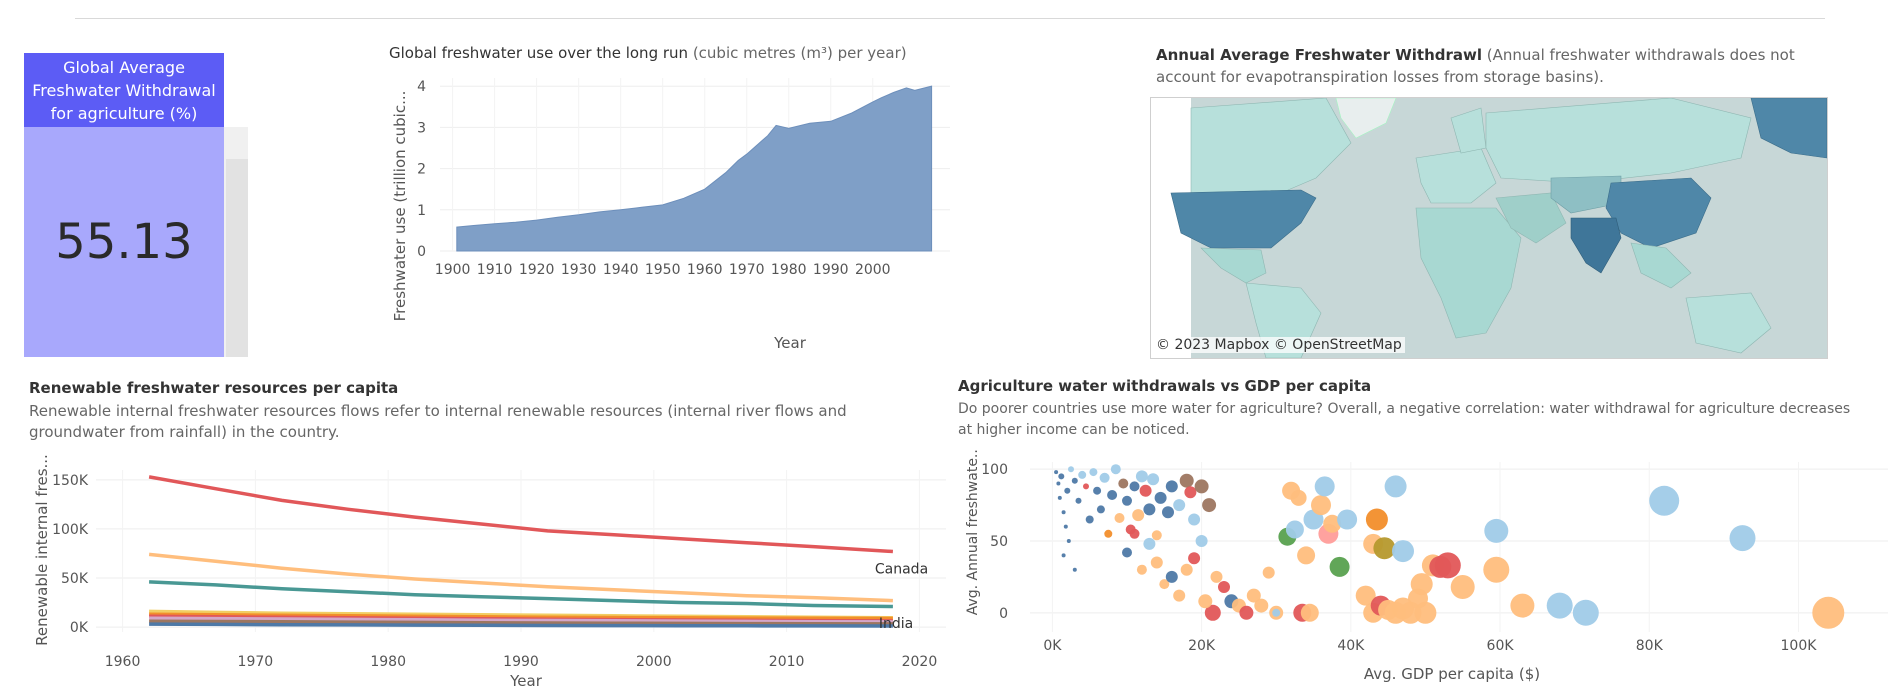  I want to click on australia-shape, so click(1728, 323).